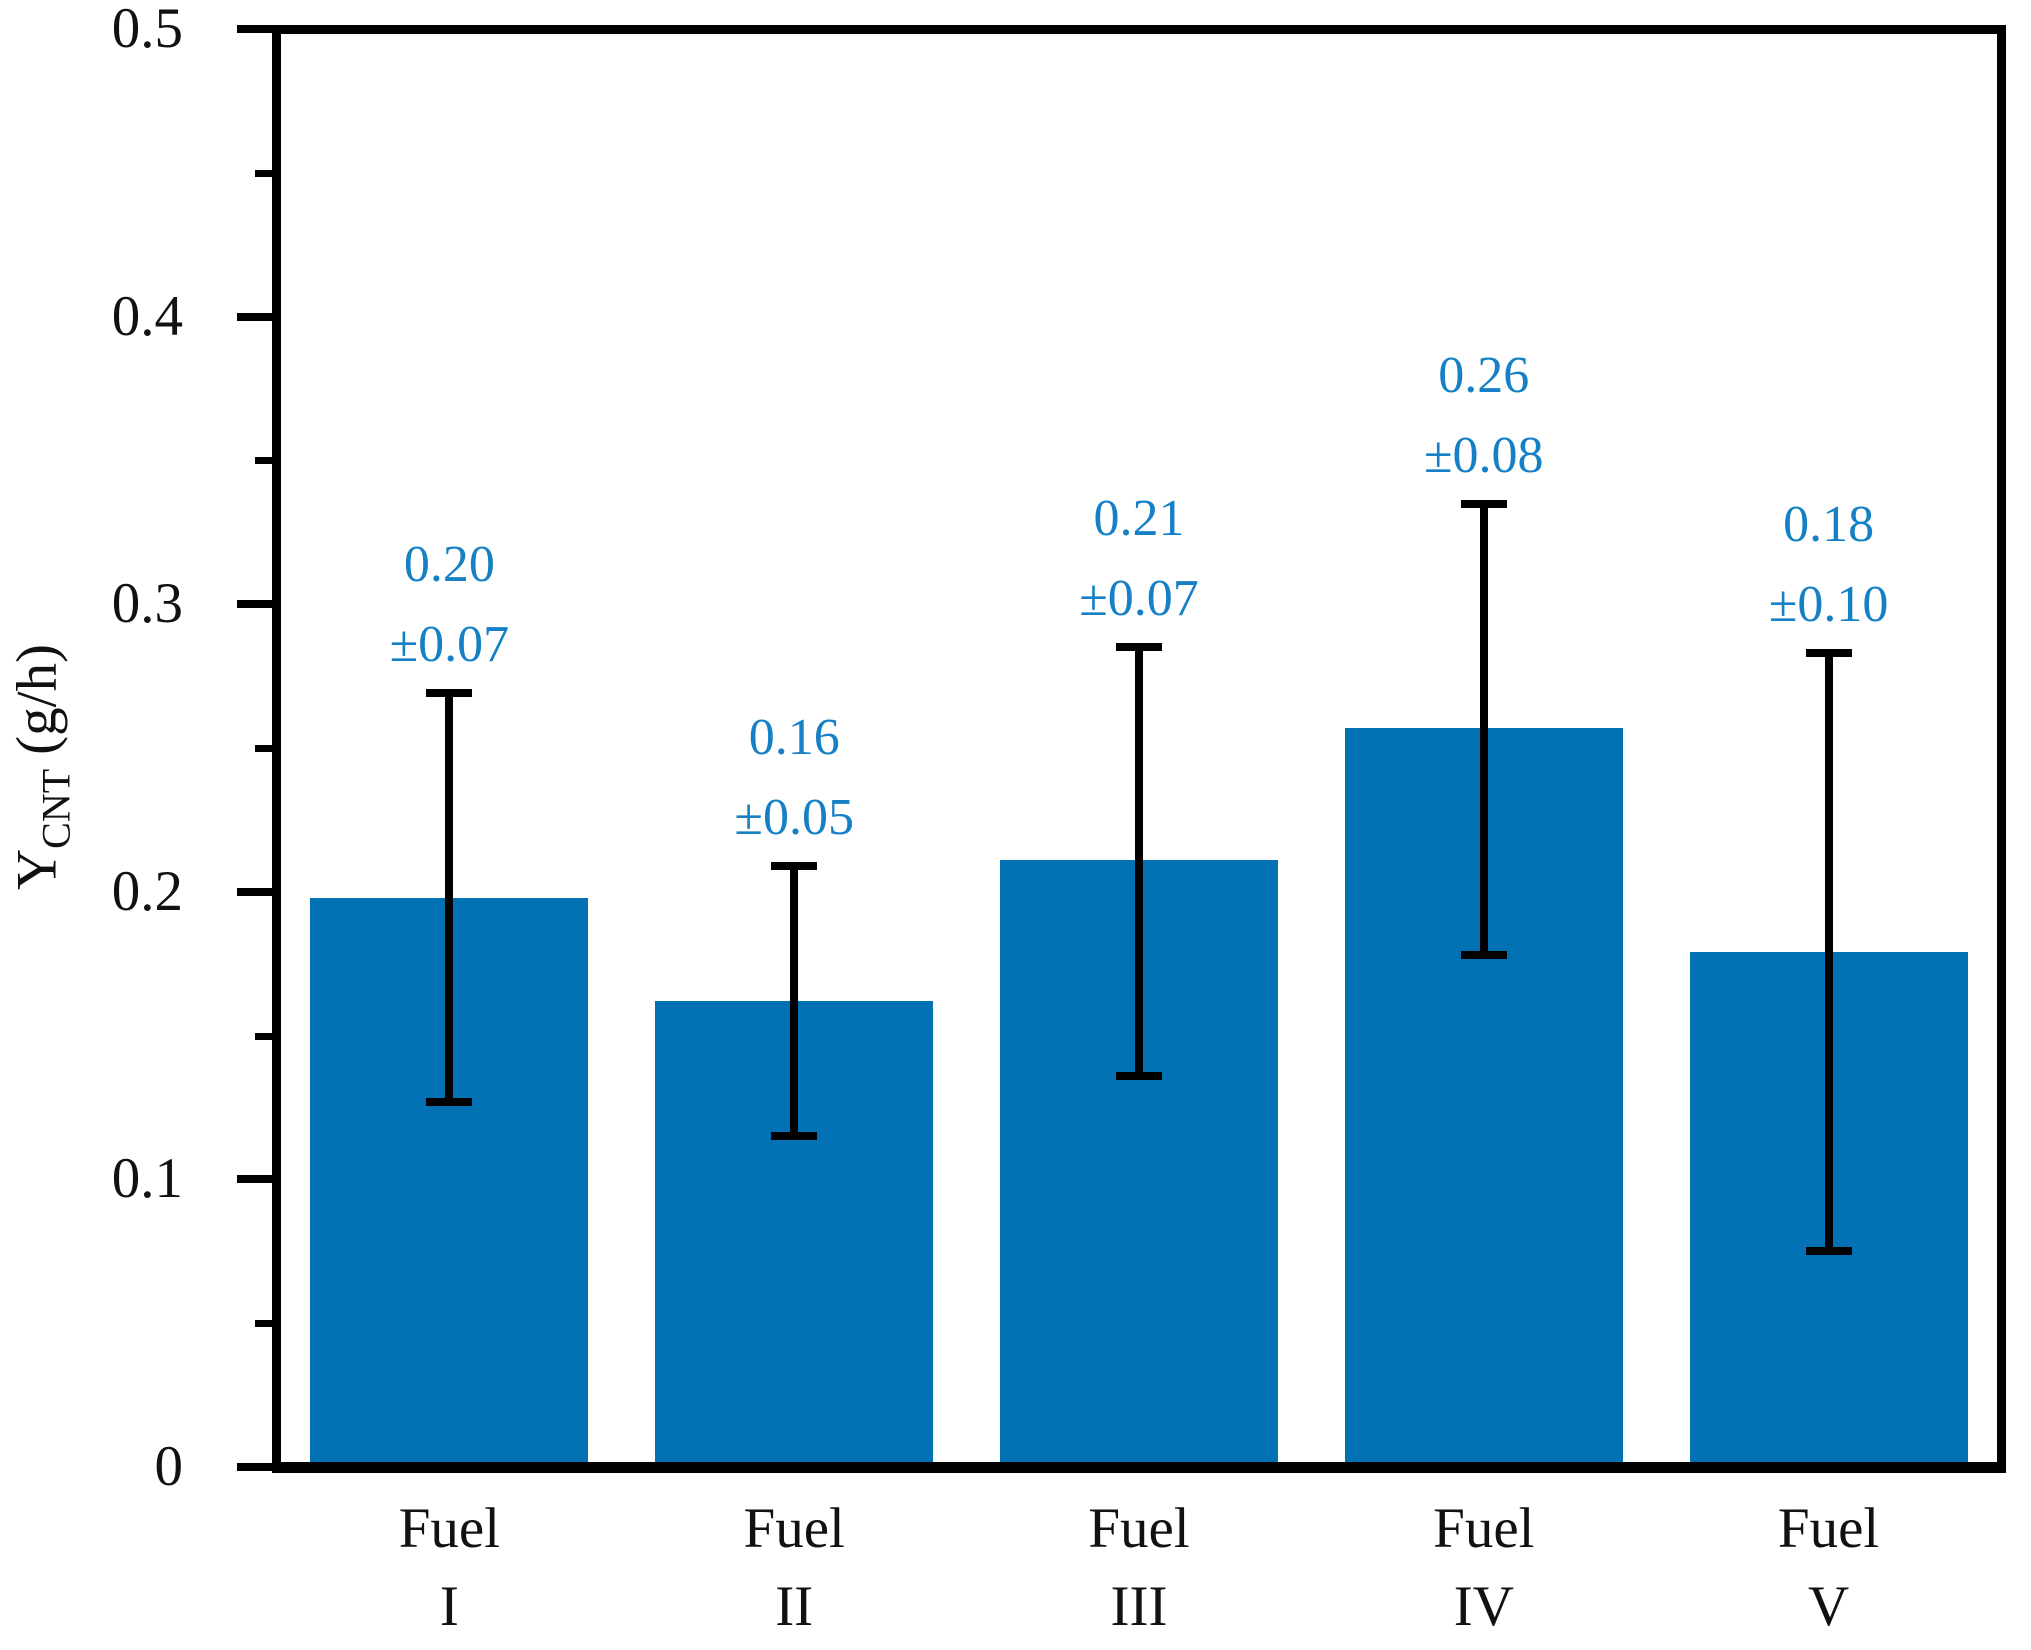 This screenshot has height=1650, width=2031. Describe the element at coordinates (449, 565) in the screenshot. I see `bar-value-text: 0.20` at that location.